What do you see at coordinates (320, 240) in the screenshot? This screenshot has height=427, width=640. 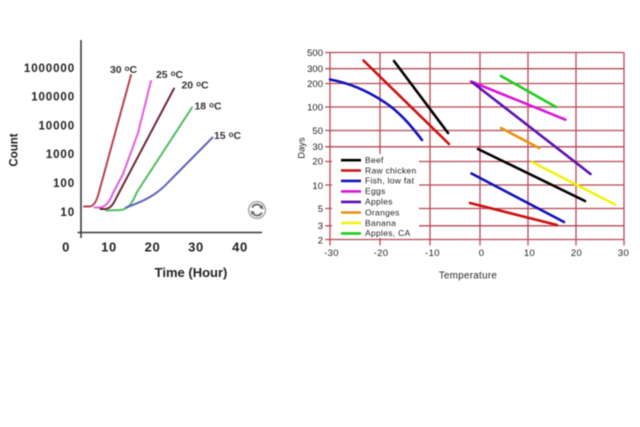 I see `svg-text: 2` at bounding box center [320, 240].